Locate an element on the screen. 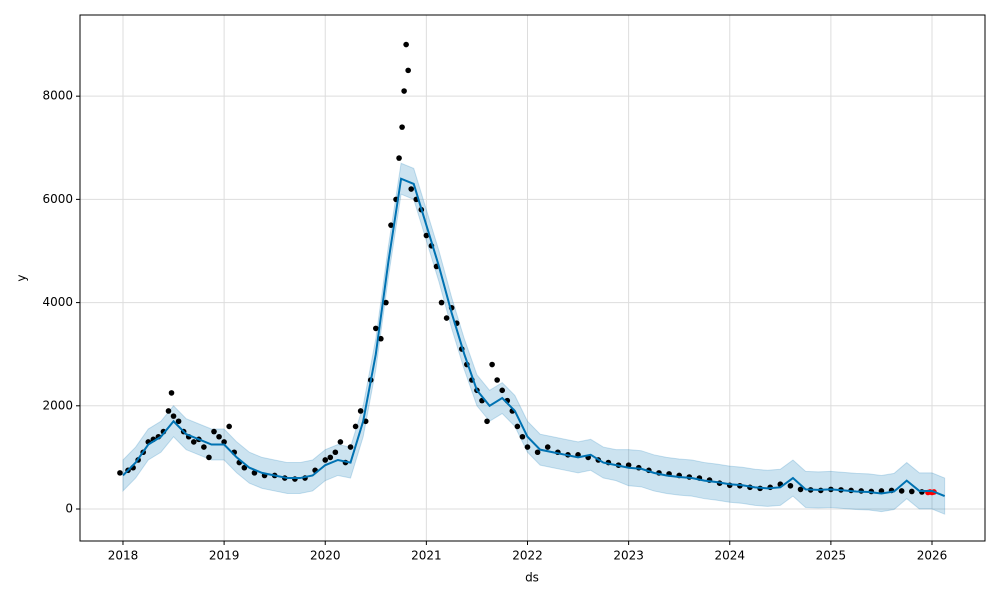  x-tick-label: 2025 is located at coordinates (831, 556).